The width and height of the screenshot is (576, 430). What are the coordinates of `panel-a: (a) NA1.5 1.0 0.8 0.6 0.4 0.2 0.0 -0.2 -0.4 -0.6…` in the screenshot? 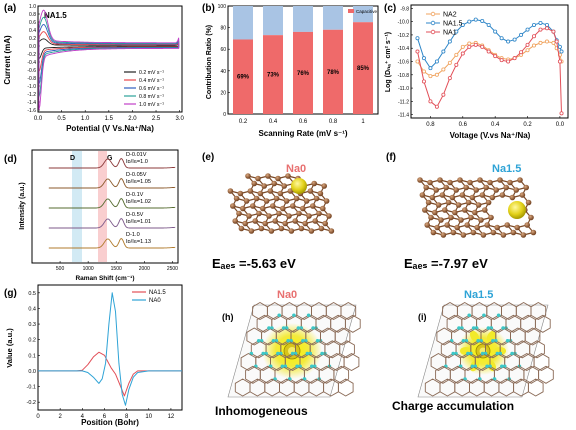 It's located at (93, 68).